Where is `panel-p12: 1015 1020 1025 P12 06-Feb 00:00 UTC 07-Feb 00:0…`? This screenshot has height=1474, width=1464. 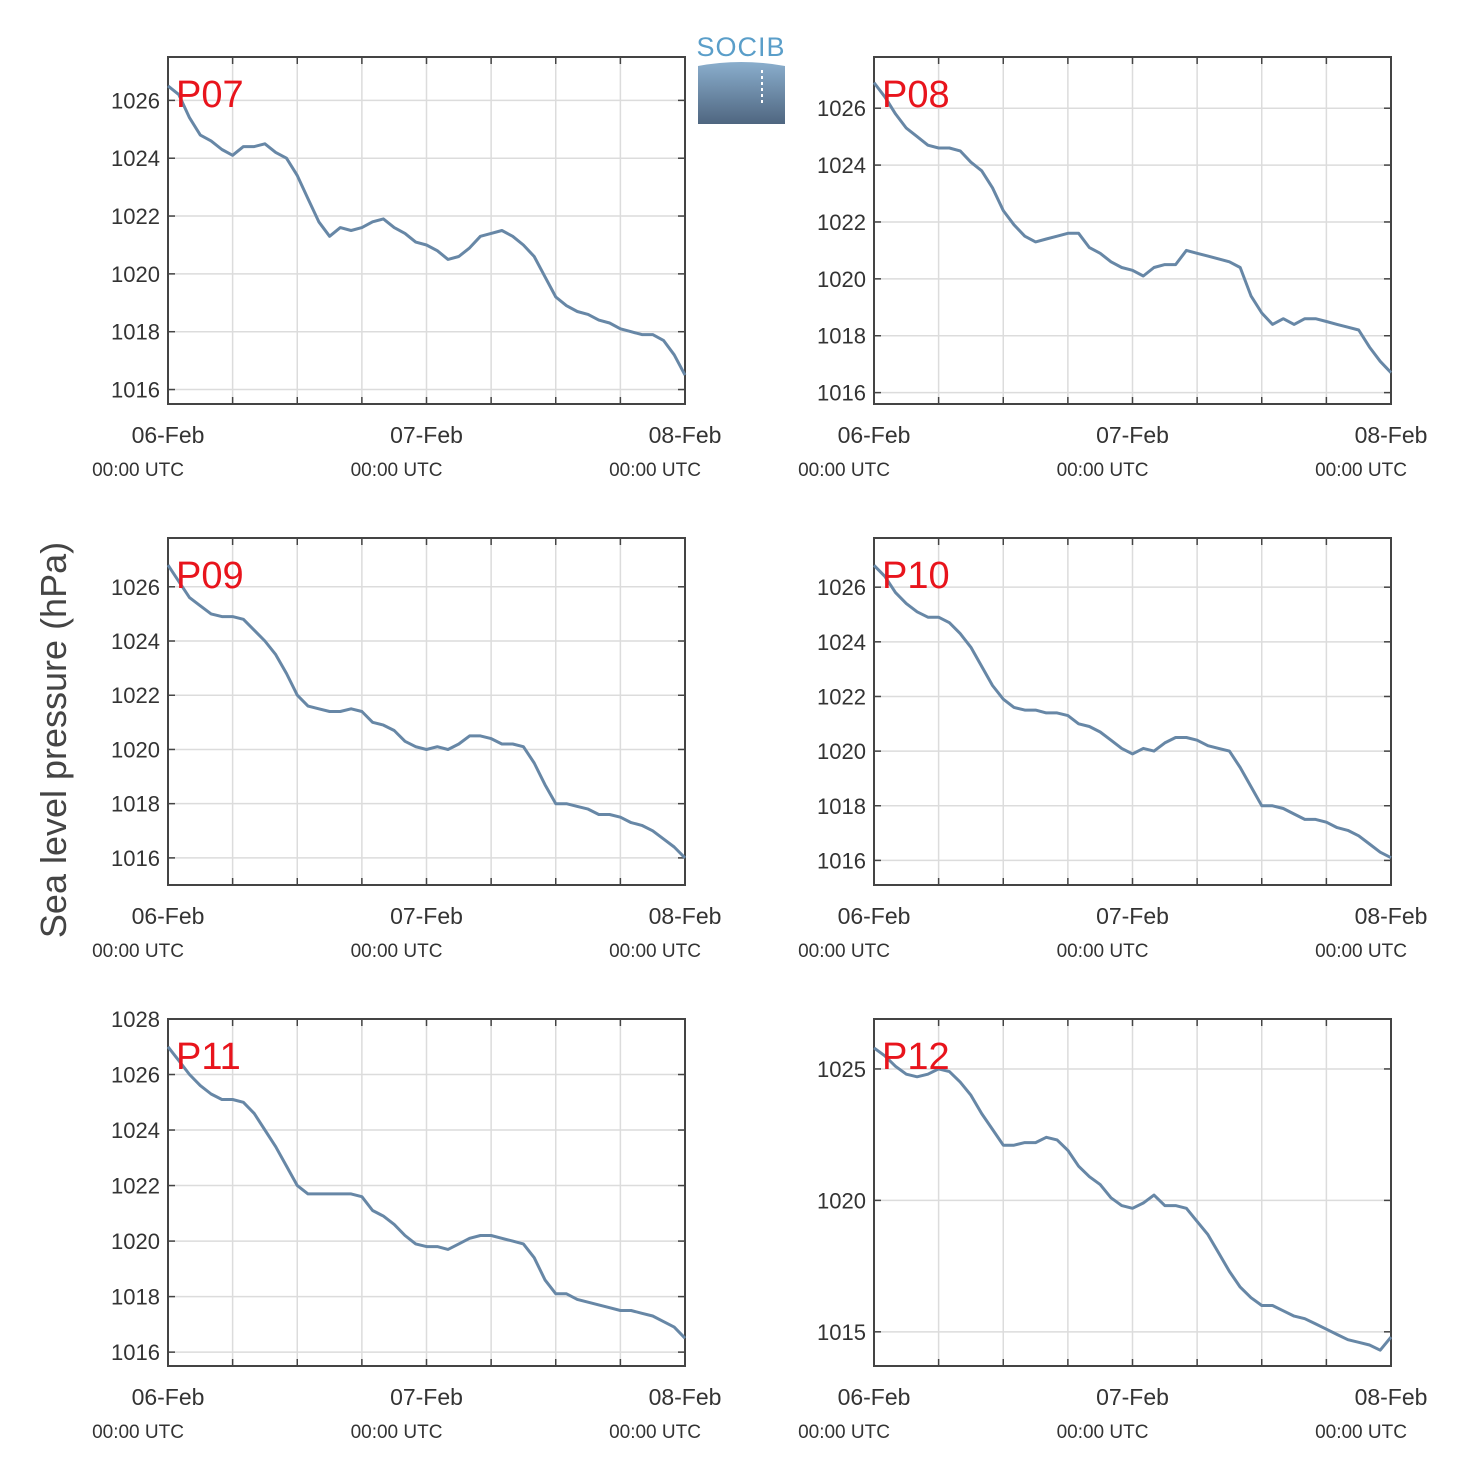
panel-p12: 1015 1020 1025 P12 06-Feb 00:00 UTC 07-Feb 00:0… is located at coordinates (1113, 1230).